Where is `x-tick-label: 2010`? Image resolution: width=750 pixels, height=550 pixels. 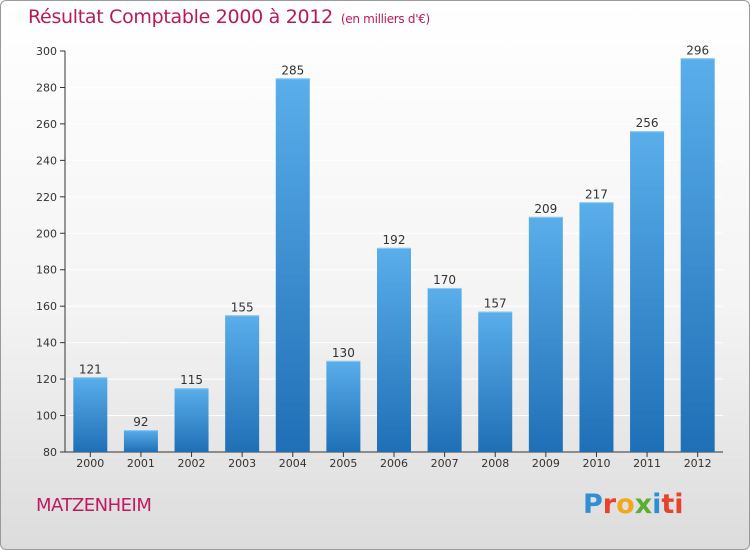 x-tick-label: 2010 is located at coordinates (596, 463).